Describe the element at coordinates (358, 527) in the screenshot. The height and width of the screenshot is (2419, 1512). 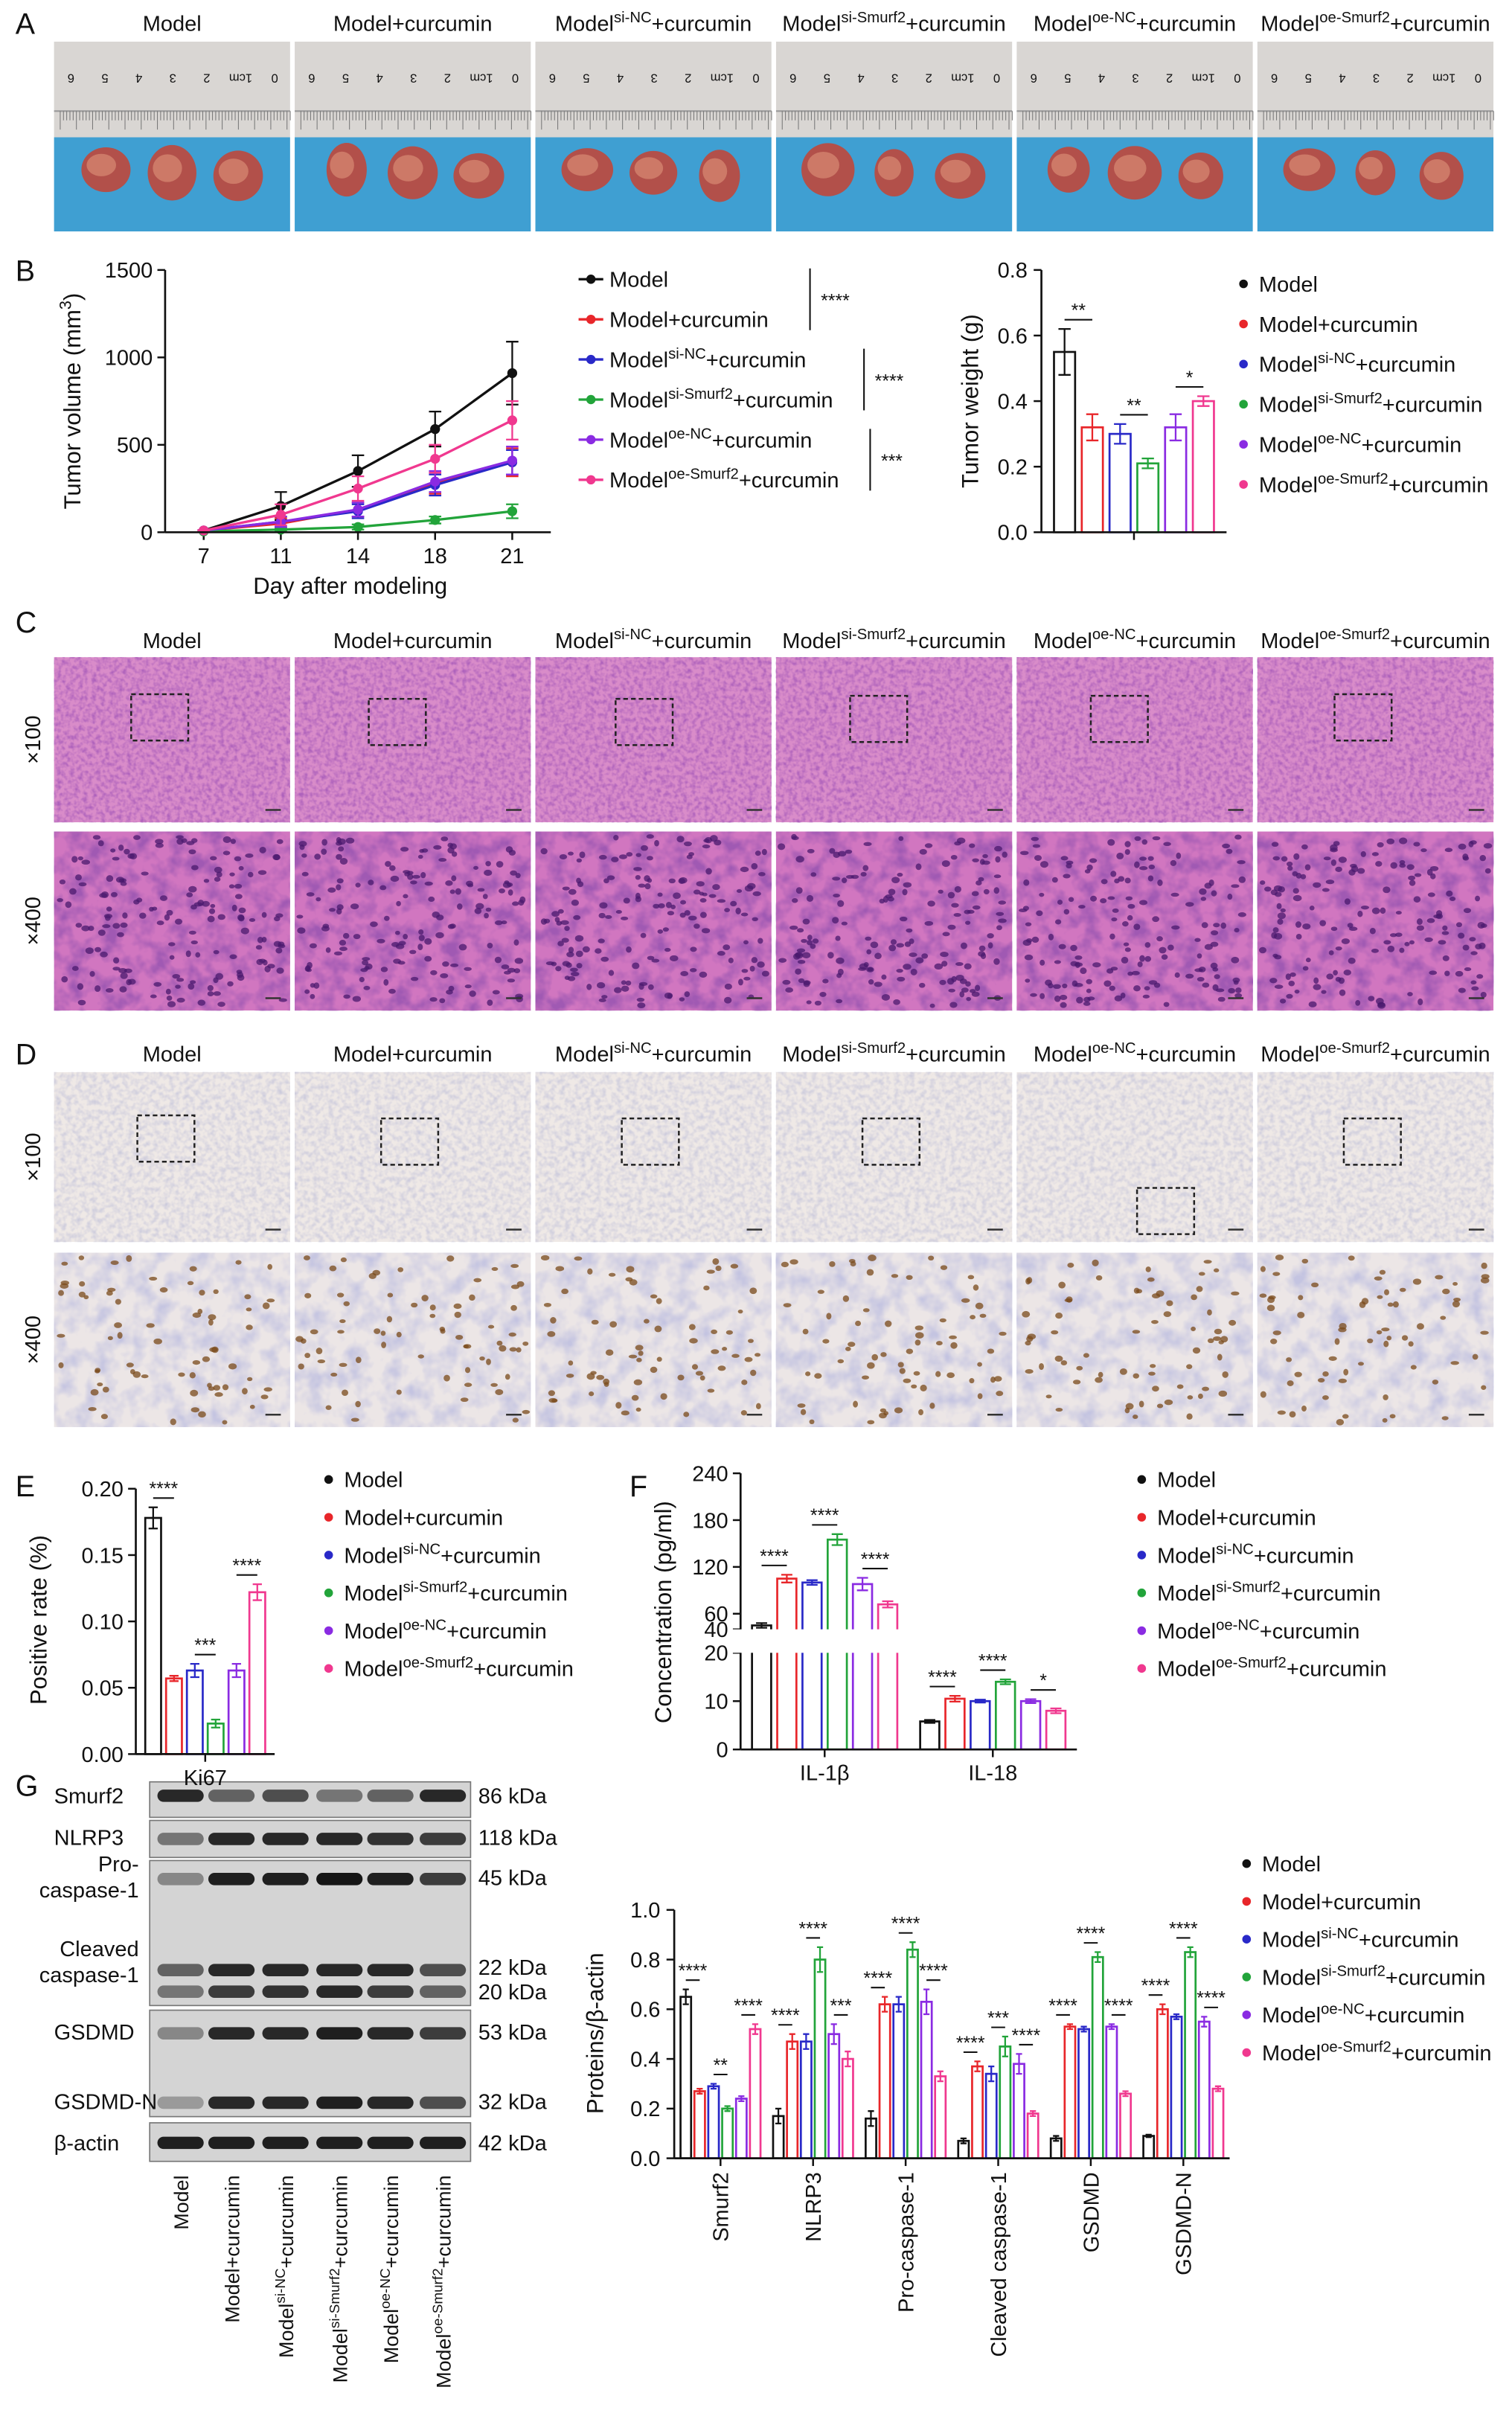
I see `data-point` at that location.